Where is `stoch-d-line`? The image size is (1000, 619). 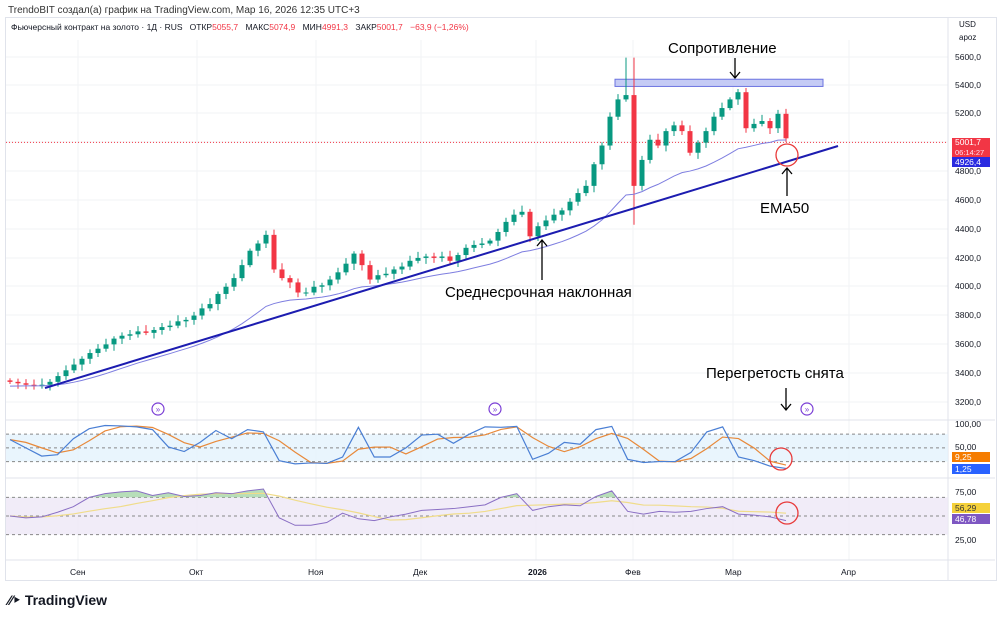 stoch-d-line is located at coordinates (398, 445).